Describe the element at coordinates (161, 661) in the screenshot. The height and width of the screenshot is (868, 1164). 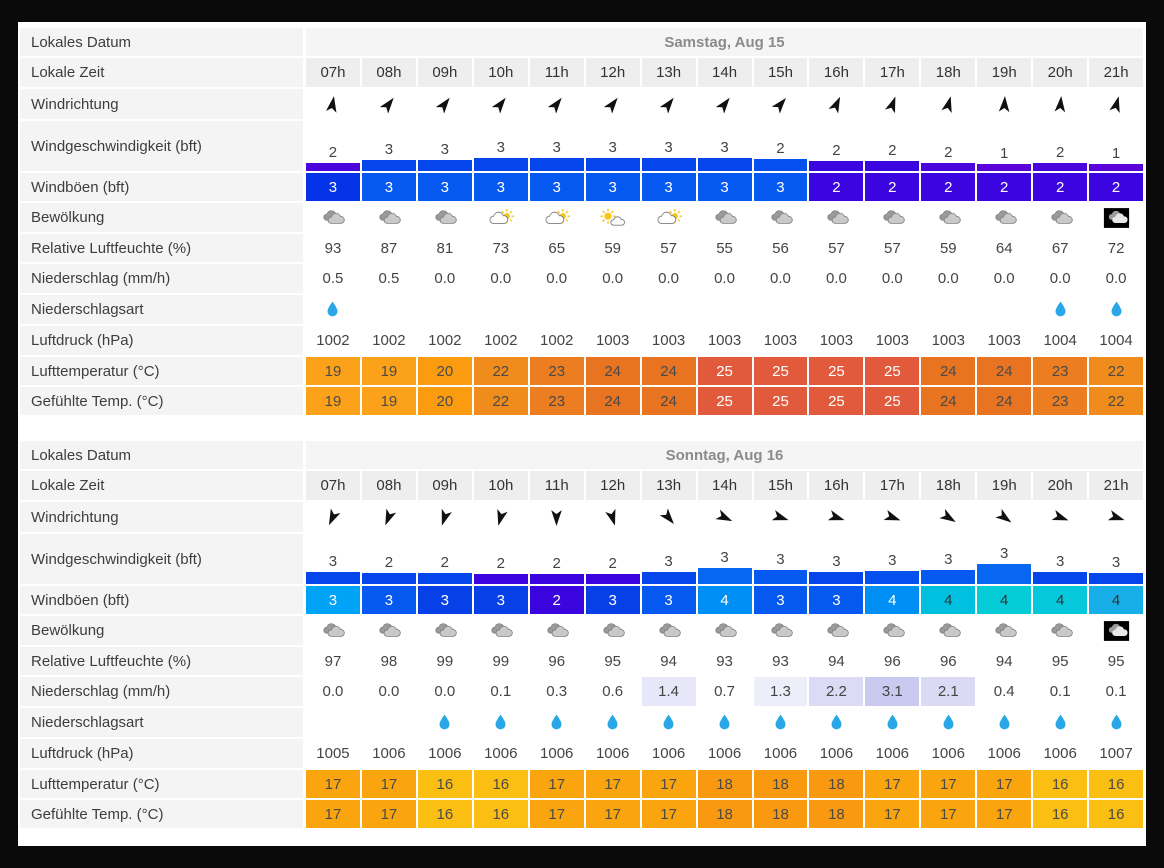
I see `row-humidity-label: Relative Luftfeuchte (%)` at that location.